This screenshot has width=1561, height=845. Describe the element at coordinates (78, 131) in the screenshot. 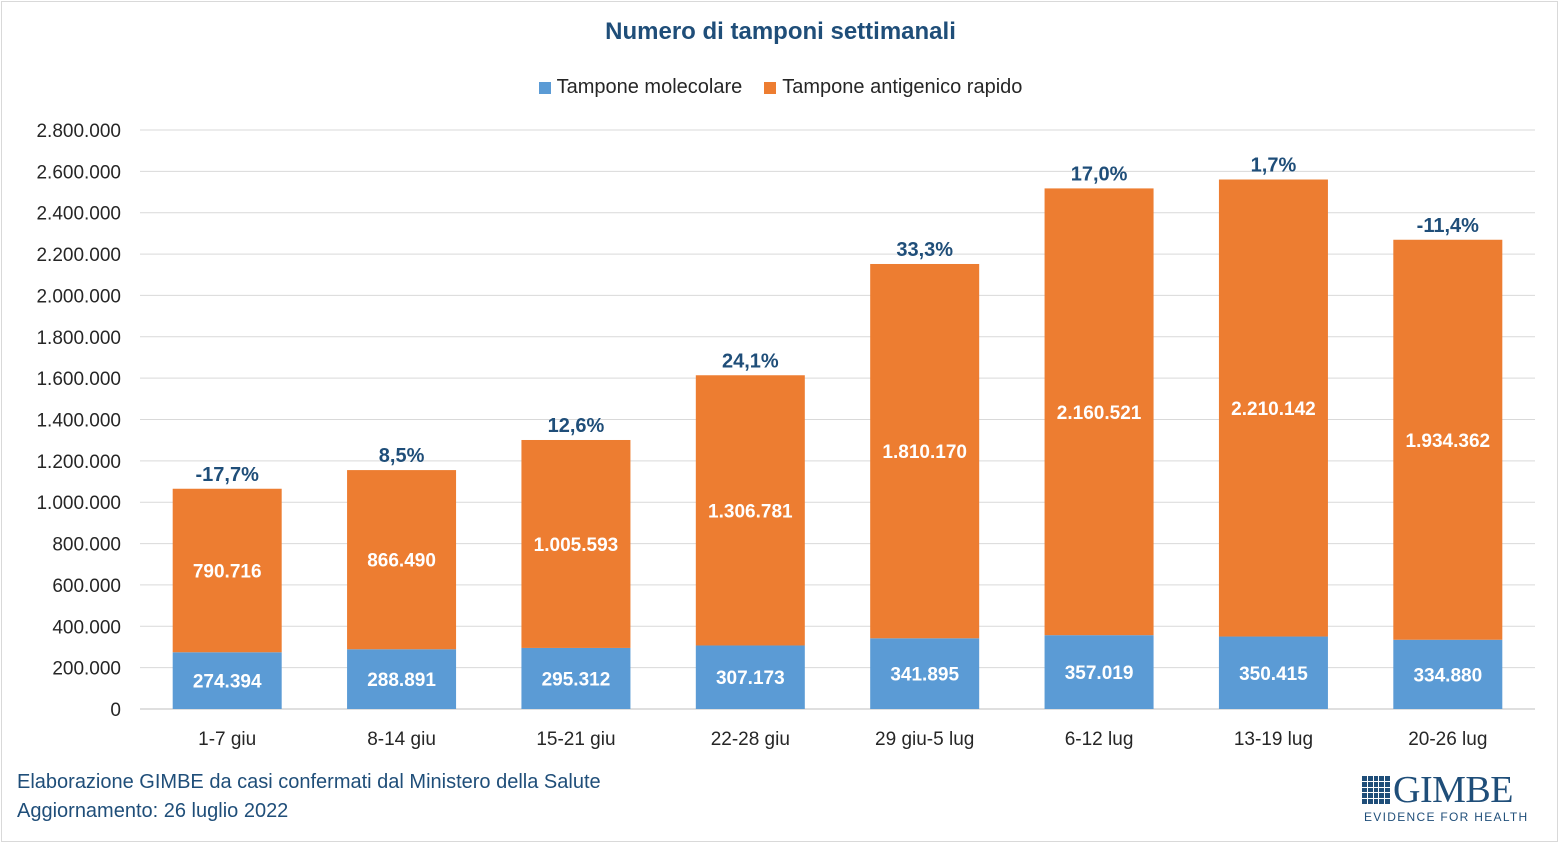

I see `y-tick-label: 2.800.000` at that location.